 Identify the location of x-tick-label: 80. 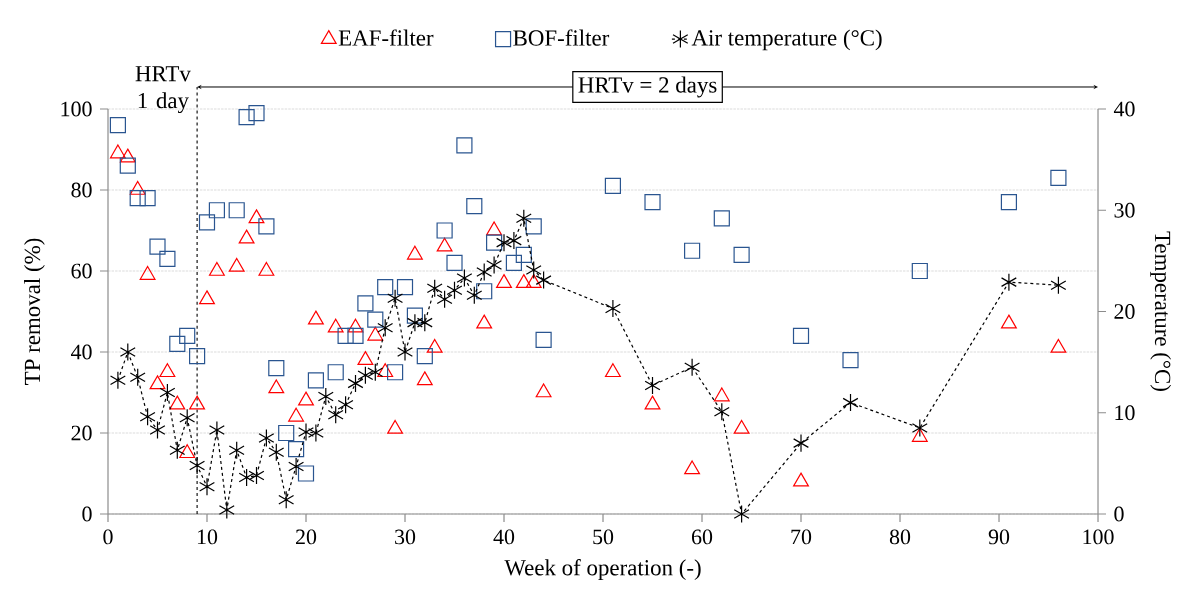
(900, 537).